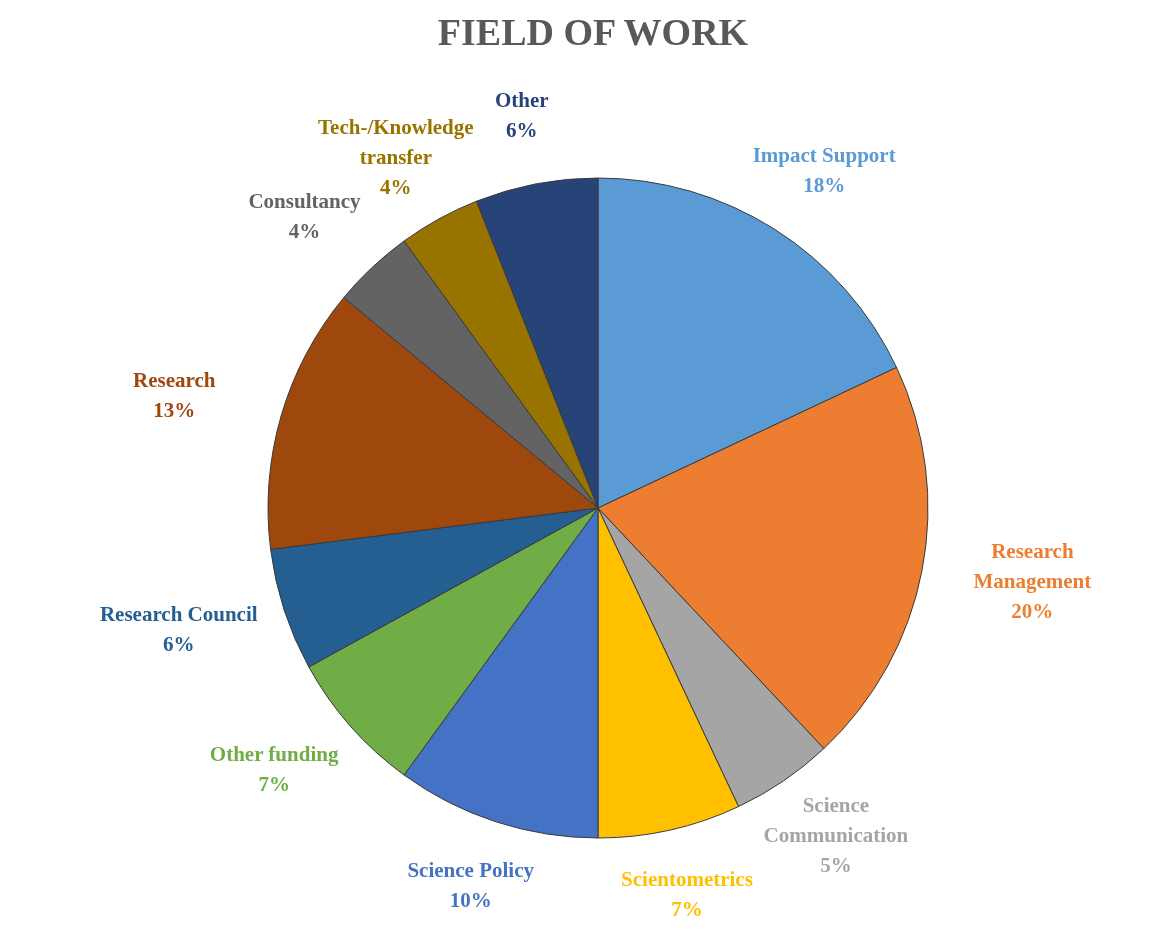 Image resolution: width=1158 pixels, height=937 pixels. I want to click on data-label: 18%, so click(824, 184).